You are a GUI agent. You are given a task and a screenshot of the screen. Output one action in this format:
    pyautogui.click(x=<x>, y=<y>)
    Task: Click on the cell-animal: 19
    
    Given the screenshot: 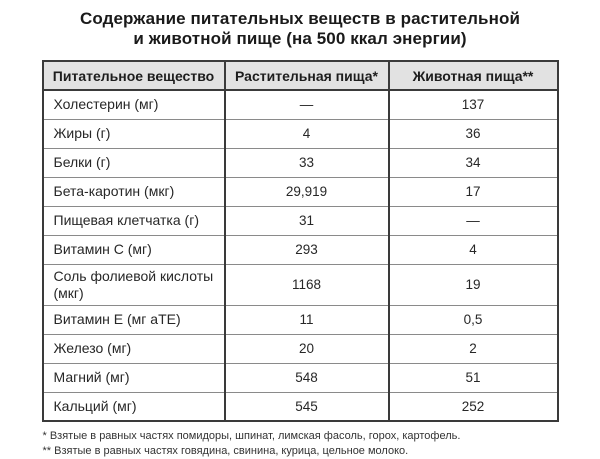 What is the action you would take?
    pyautogui.click(x=472, y=284)
    